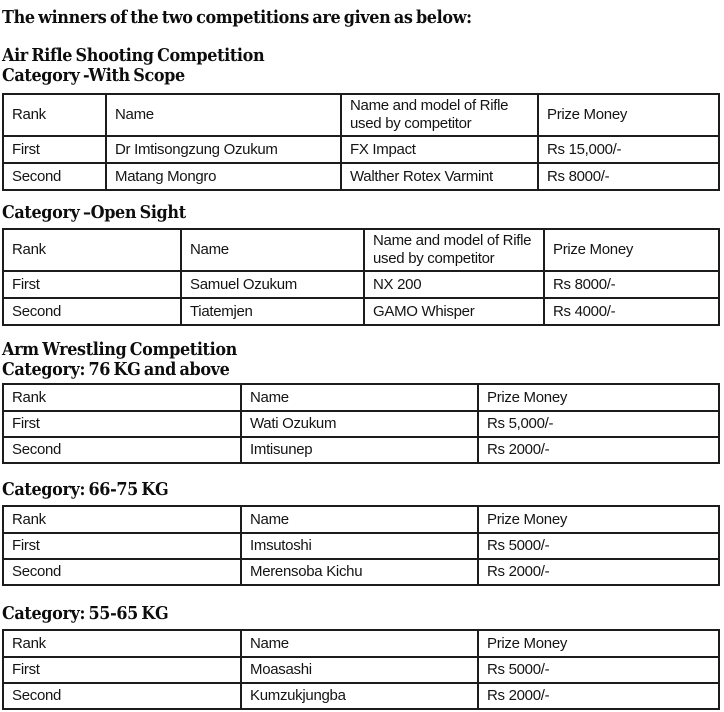 This screenshot has height=712, width=724. I want to click on table-cell: Dr Imtisongzung Ozukum, so click(223, 149).